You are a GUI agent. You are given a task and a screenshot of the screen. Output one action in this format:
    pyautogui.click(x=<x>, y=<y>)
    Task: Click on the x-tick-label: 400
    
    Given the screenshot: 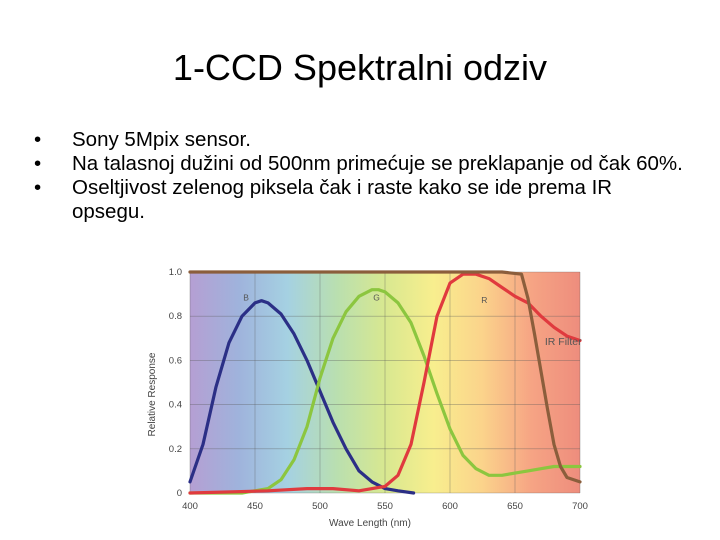 What is the action you would take?
    pyautogui.click(x=190, y=506)
    